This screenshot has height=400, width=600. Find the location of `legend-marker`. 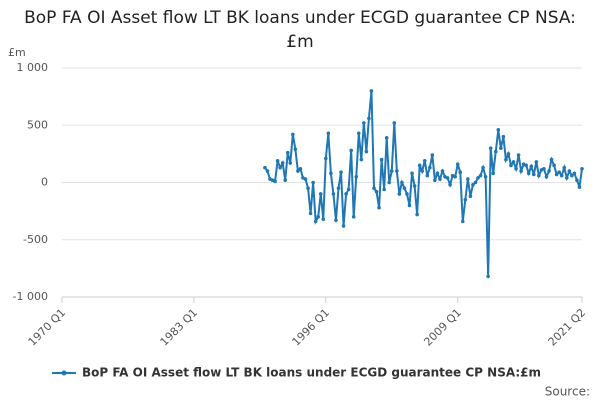

legend-marker is located at coordinates (64, 373).